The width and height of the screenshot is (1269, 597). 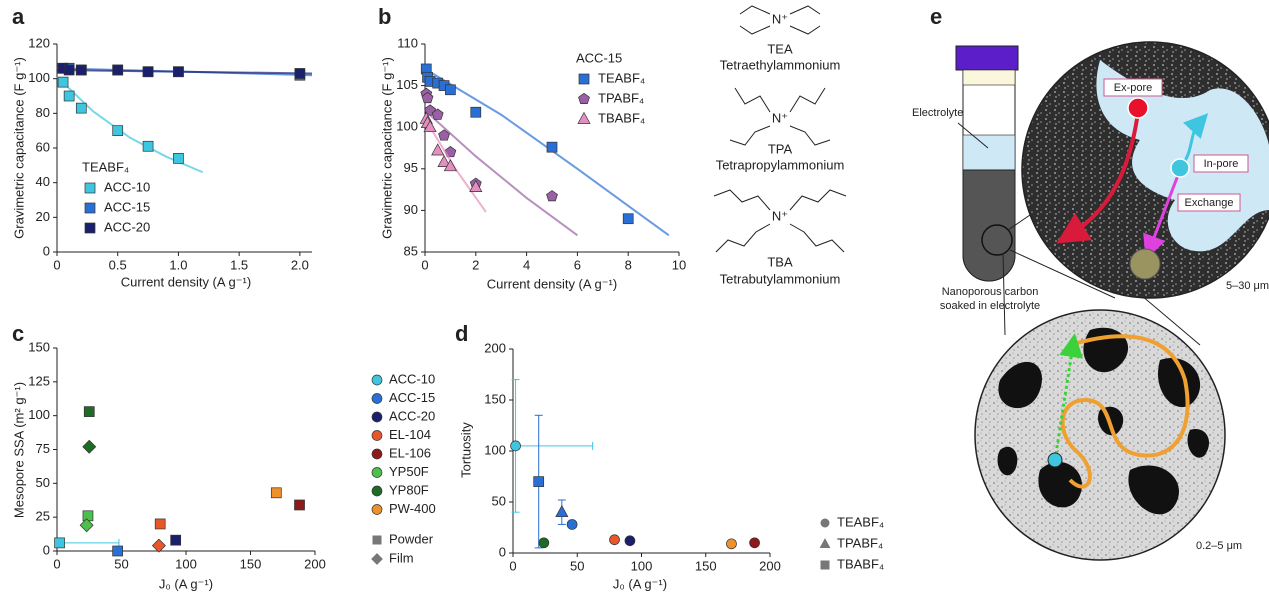 What do you see at coordinates (599, 57) in the screenshot?
I see `legend-title: ACC-15` at bounding box center [599, 57].